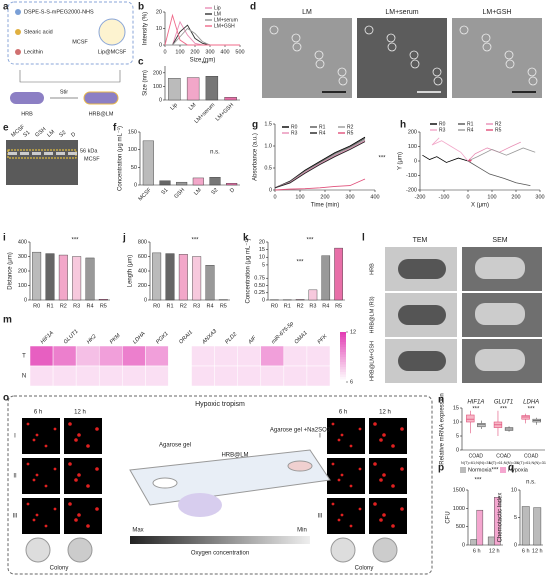 The width and height of the screenshot is (547, 577). I want to click on colony, so click(385, 550).